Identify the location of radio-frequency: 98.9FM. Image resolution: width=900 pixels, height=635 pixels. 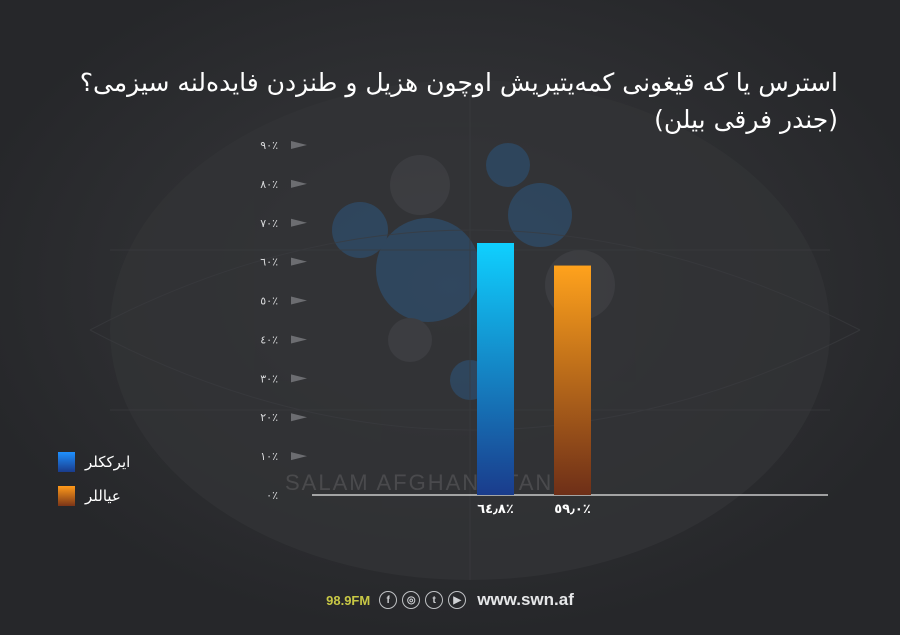
(348, 600).